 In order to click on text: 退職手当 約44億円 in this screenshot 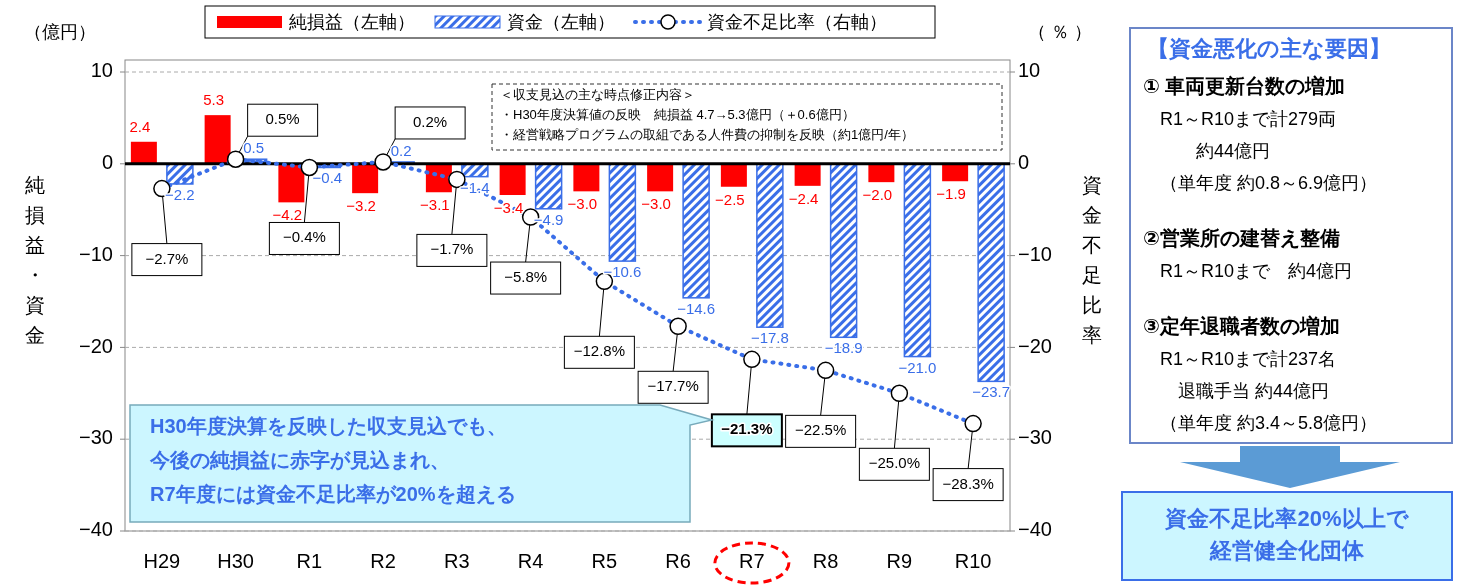, I will do `click(1245, 390)`.